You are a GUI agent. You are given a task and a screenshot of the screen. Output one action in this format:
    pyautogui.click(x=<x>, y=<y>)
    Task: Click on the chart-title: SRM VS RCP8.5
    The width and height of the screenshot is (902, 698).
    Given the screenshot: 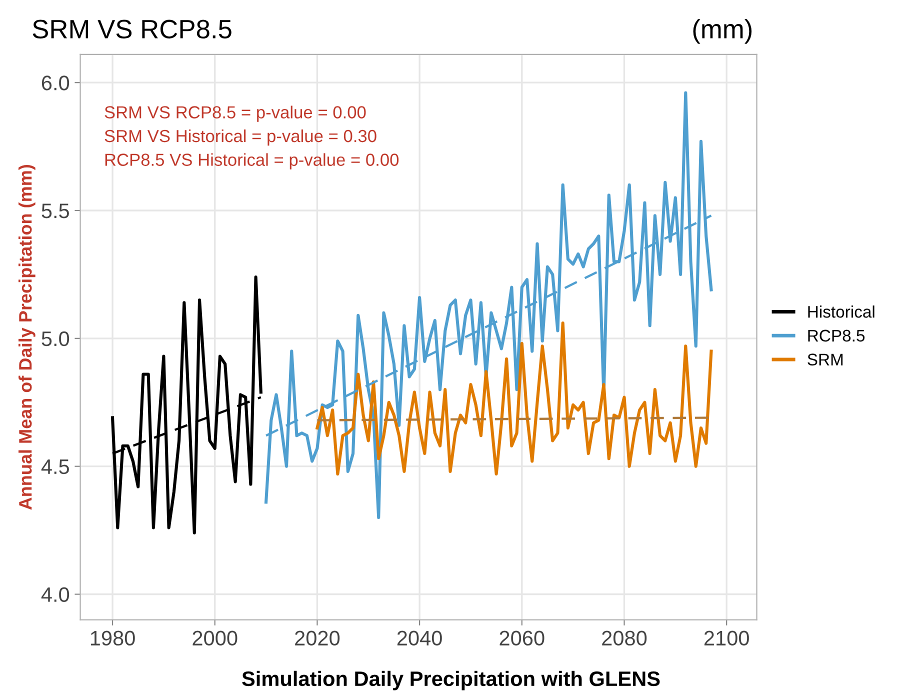 What is the action you would take?
    pyautogui.click(x=132, y=29)
    